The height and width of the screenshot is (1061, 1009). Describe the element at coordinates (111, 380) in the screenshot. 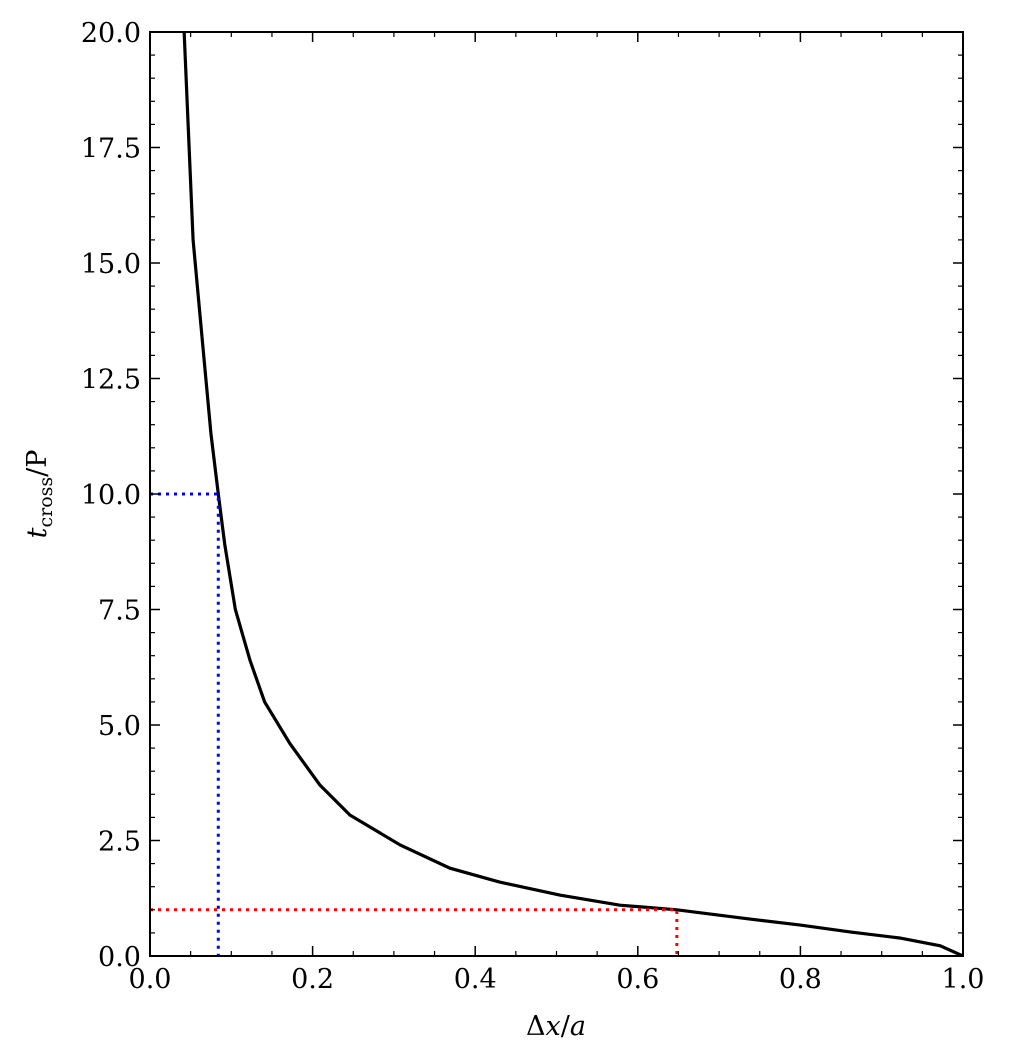

I see `y-tick-label: 12.5` at that location.